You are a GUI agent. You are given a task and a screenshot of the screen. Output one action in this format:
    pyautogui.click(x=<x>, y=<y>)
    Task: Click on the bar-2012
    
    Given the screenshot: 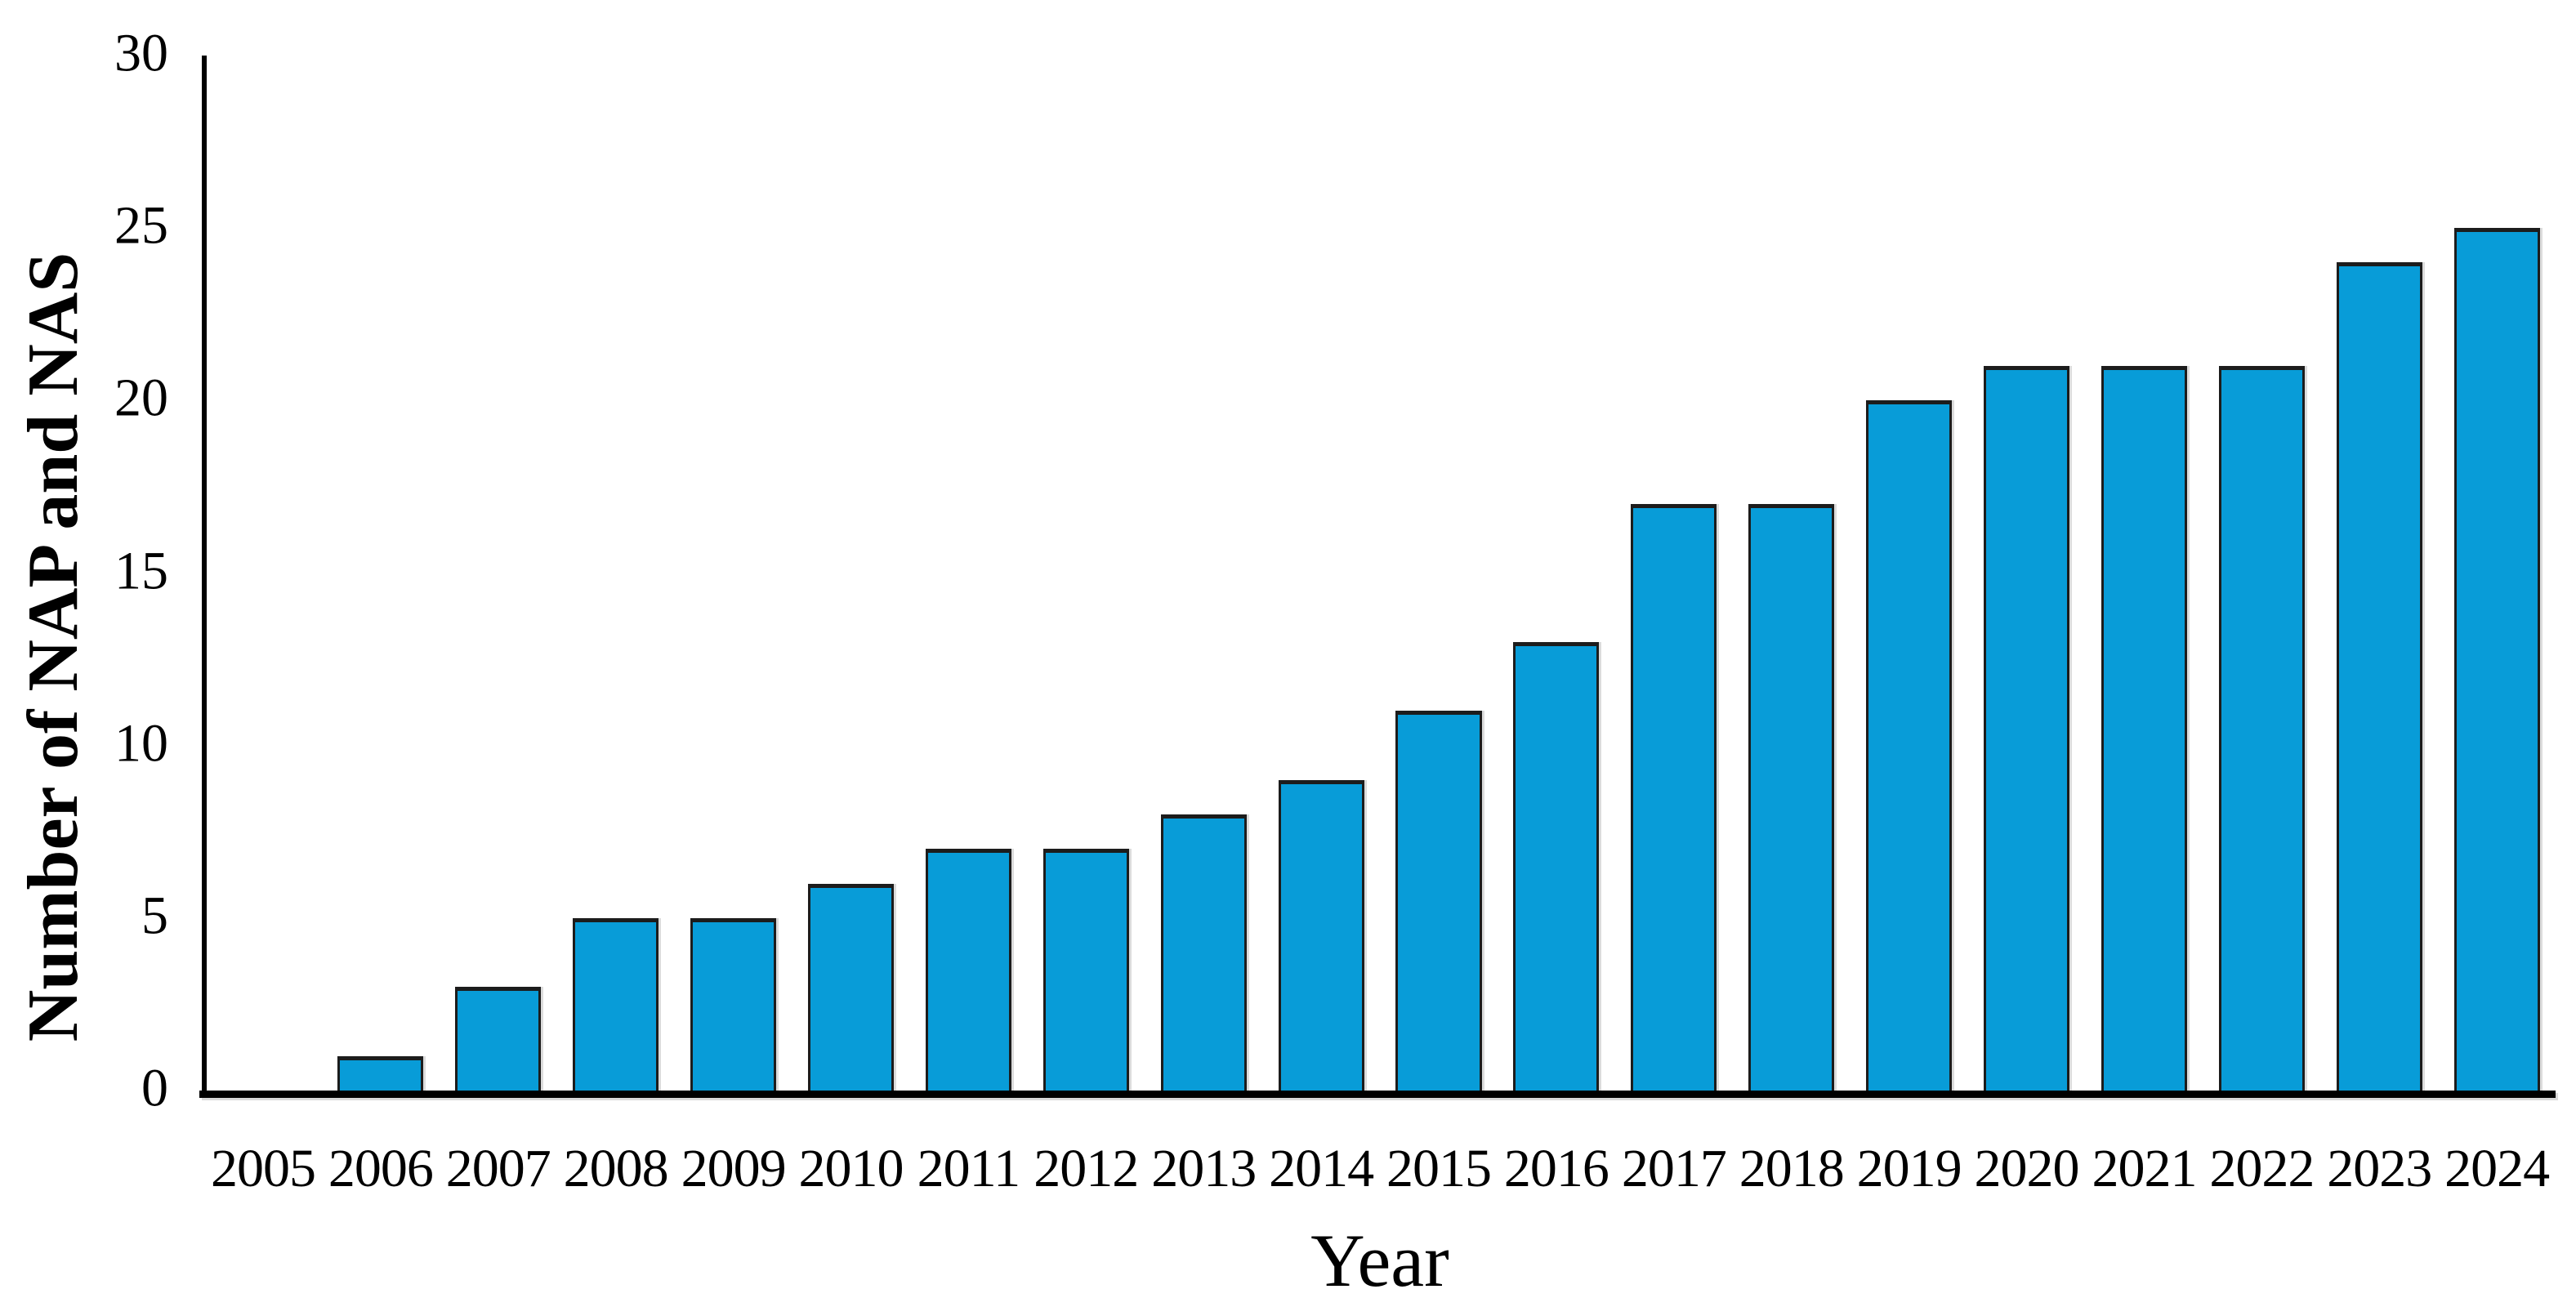 What is the action you would take?
    pyautogui.click(x=1086, y=970)
    